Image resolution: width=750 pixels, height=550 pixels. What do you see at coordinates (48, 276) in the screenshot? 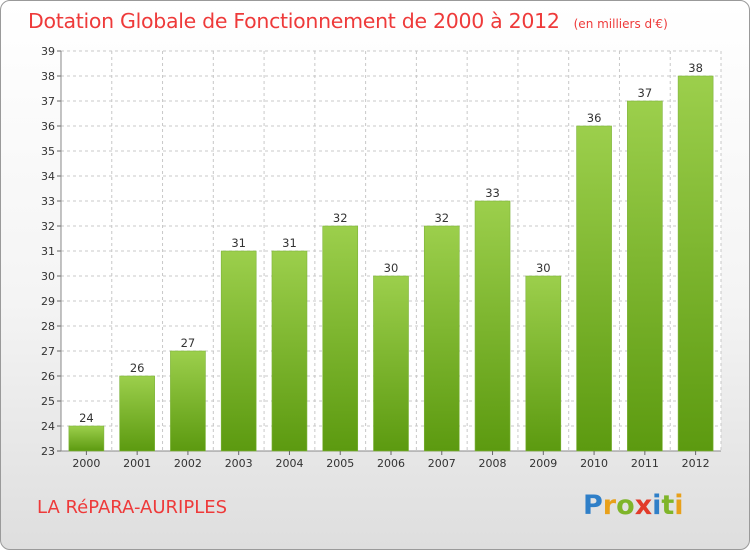
I see `y-tick-label: 30` at bounding box center [48, 276].